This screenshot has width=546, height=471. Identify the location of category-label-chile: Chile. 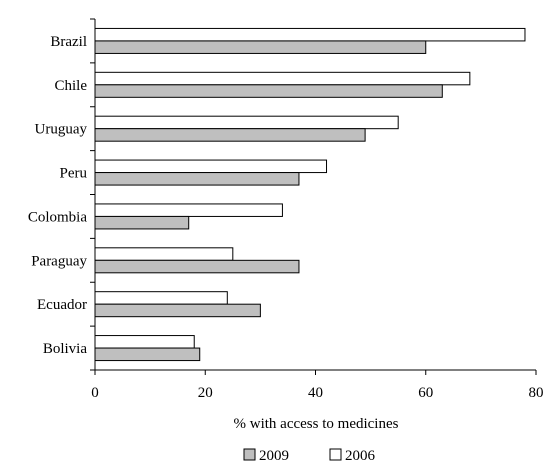
(71, 86).